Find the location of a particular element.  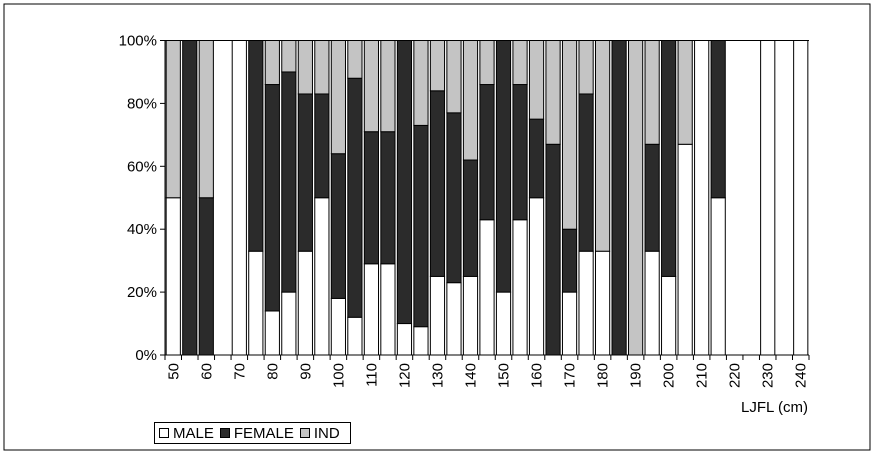

x-tick-label: 230 is located at coordinates (768, 375).